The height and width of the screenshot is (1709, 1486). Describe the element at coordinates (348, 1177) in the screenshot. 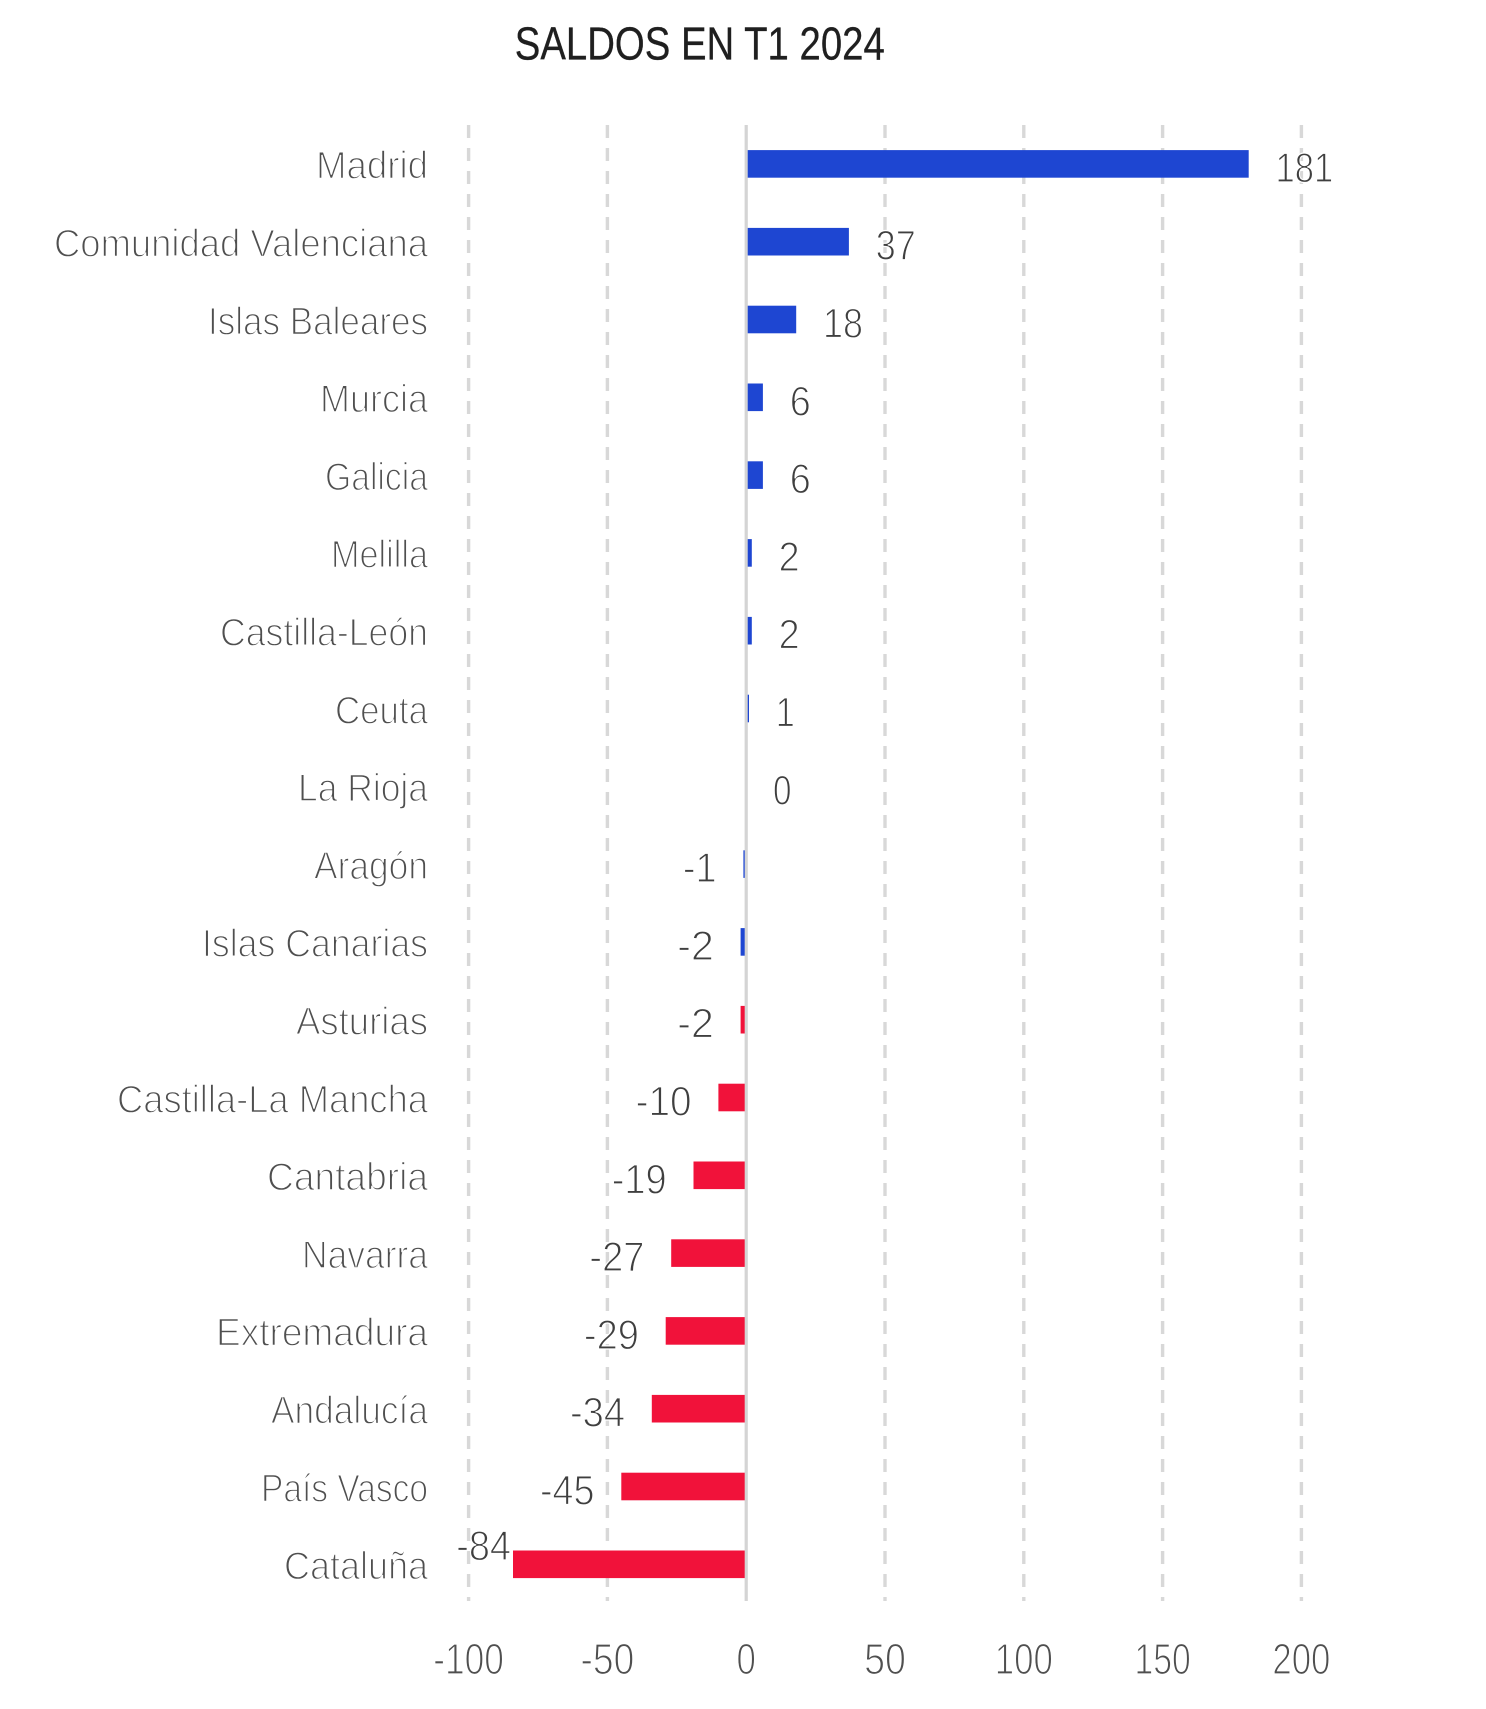

I see `svg-text: Cantabria` at that location.